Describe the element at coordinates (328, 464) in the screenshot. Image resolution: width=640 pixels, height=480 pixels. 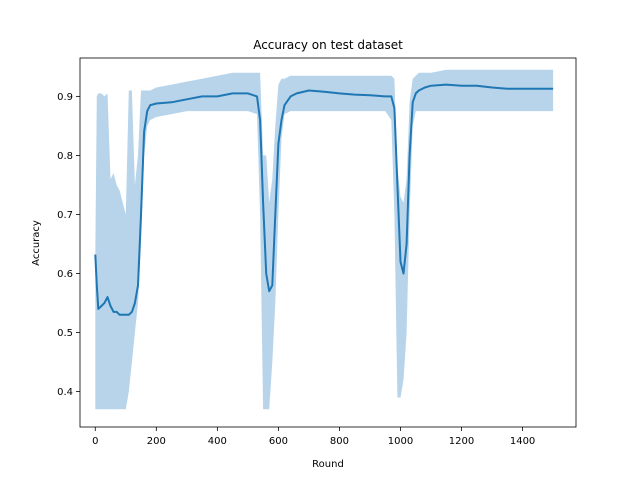
I see `x-axis-label: Round` at that location.